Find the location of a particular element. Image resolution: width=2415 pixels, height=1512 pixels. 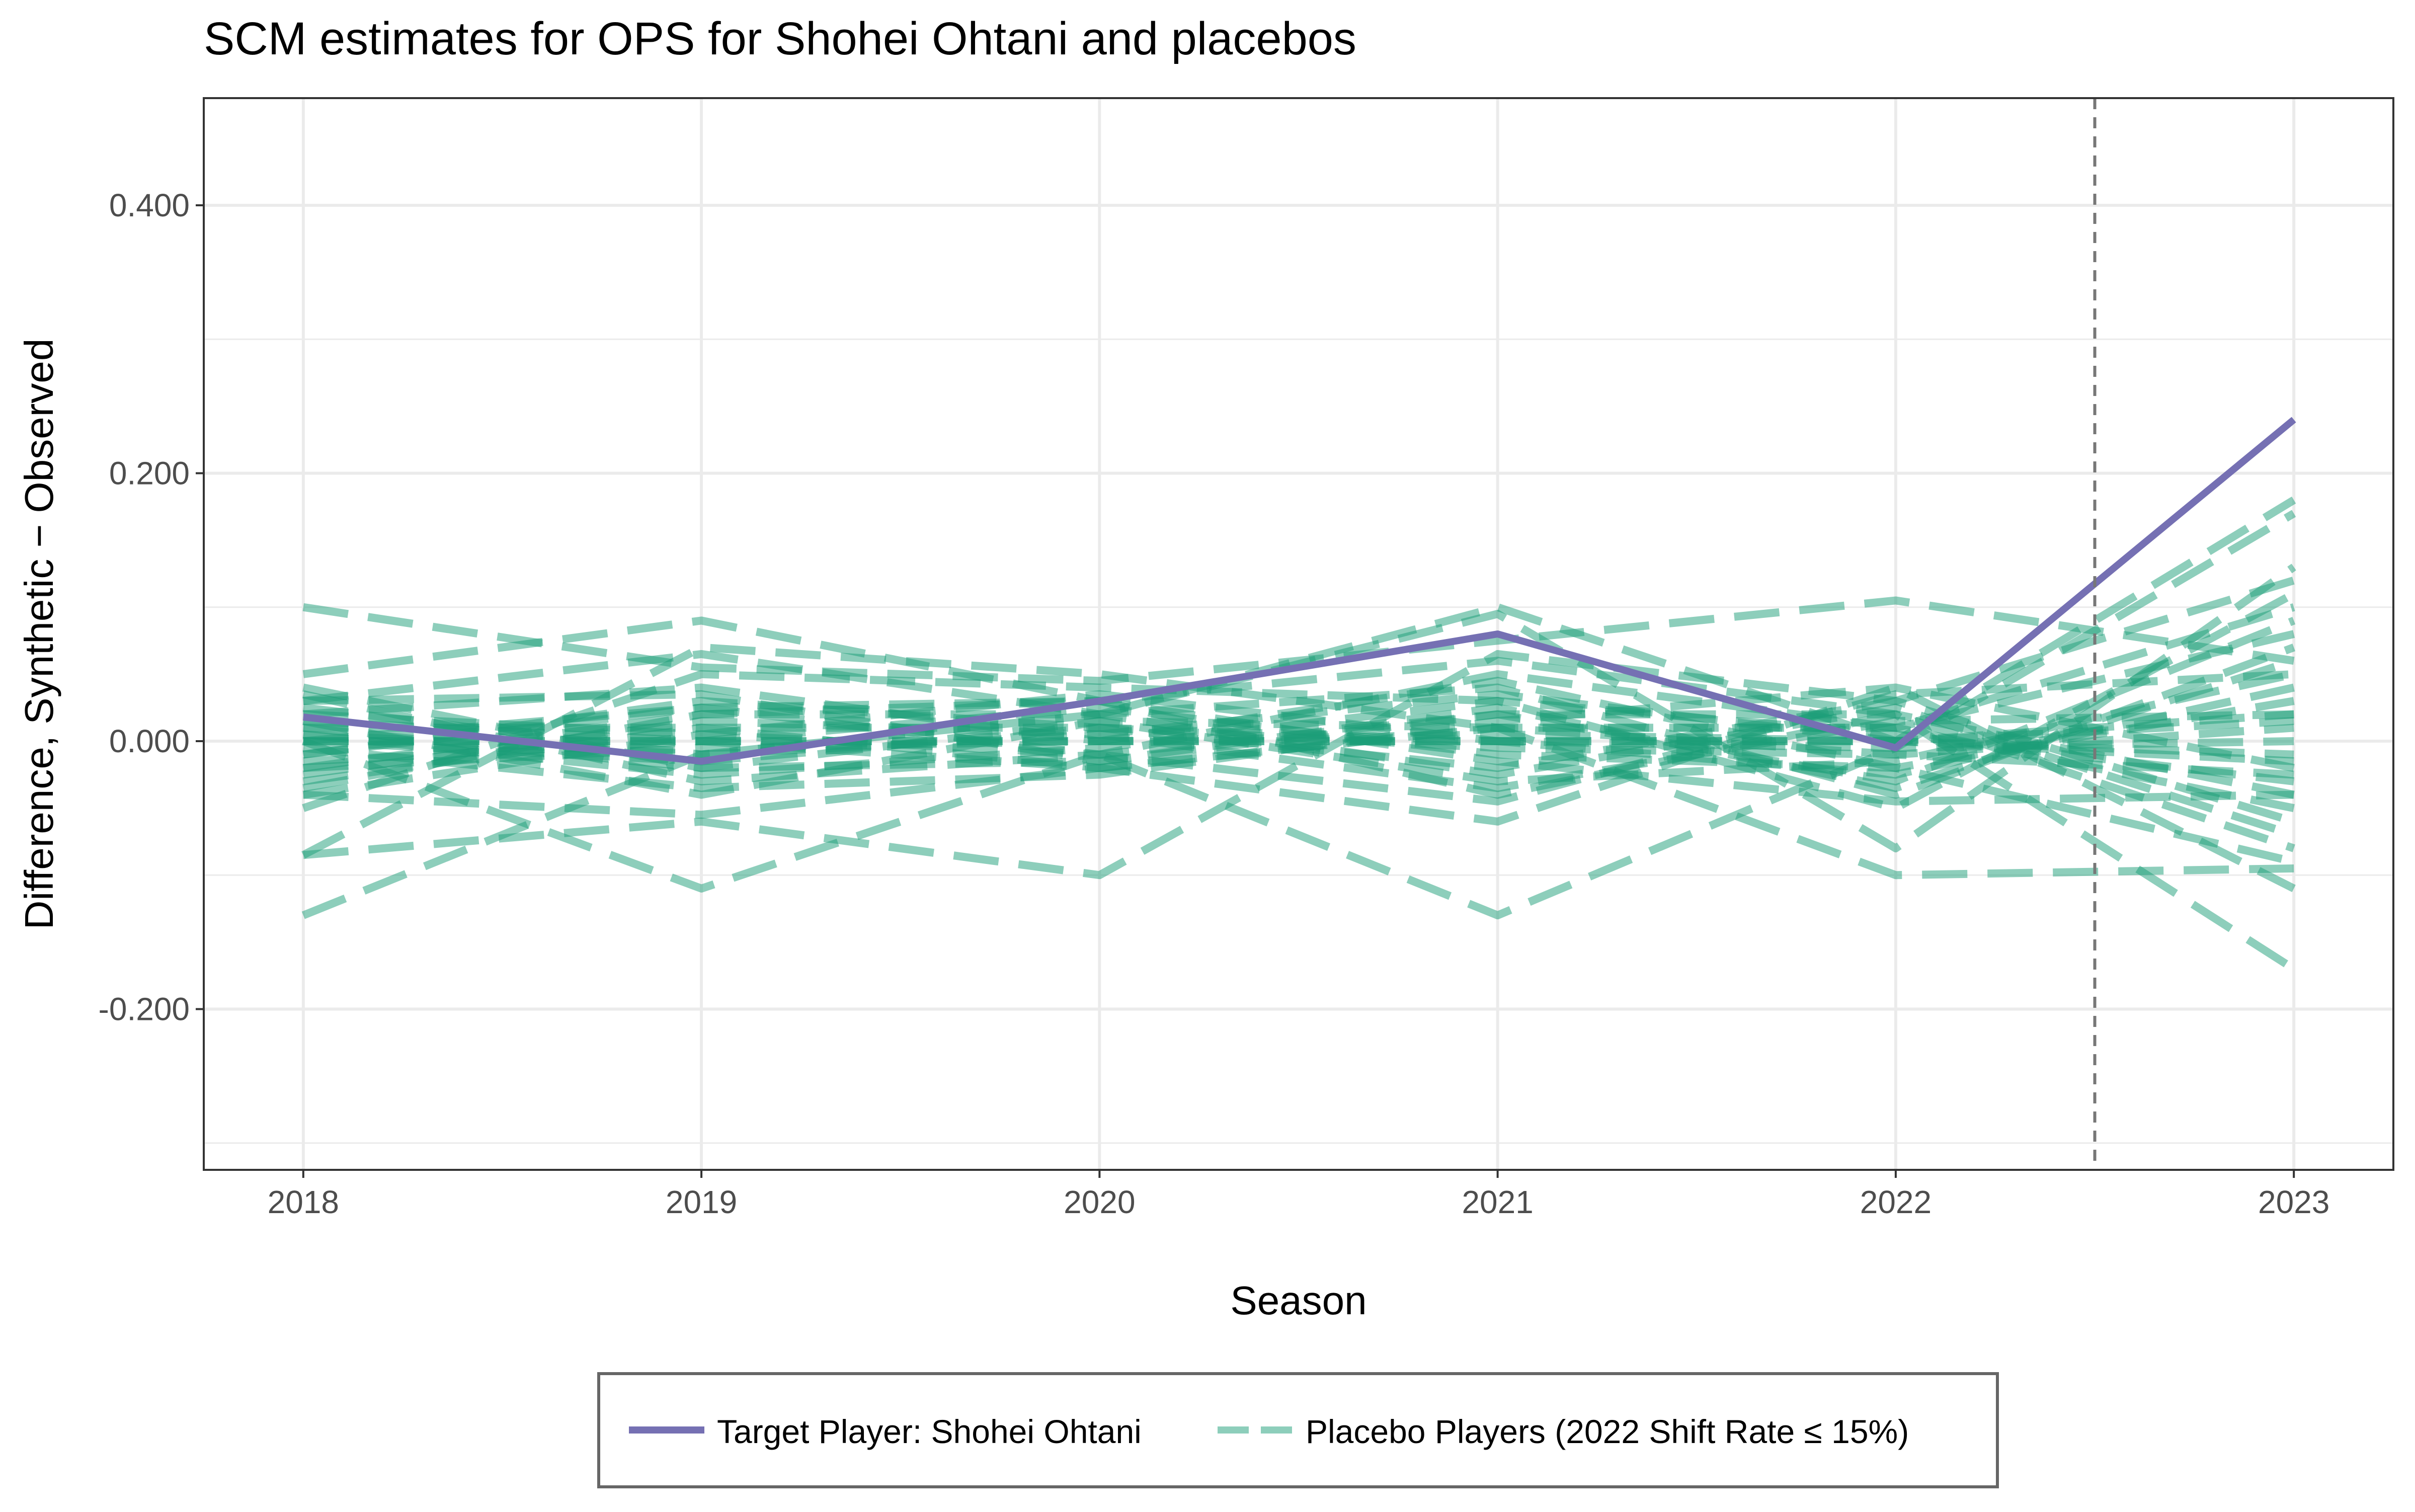

y-tick-label: -0.200 is located at coordinates (145, 1009).